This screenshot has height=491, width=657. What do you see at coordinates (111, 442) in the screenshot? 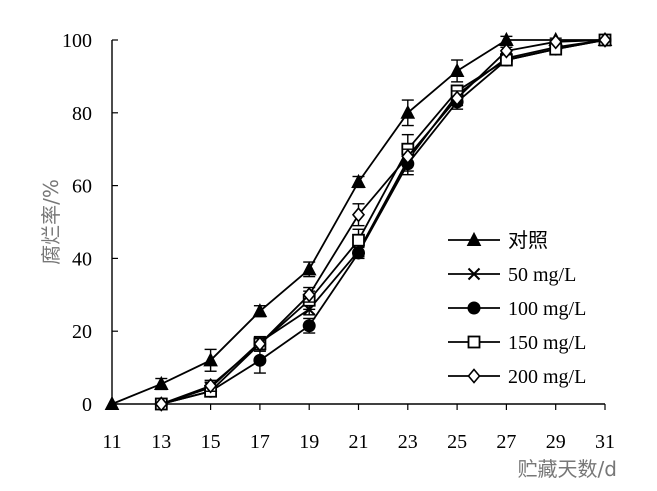
I see `x-tick-label: 11` at bounding box center [111, 442].